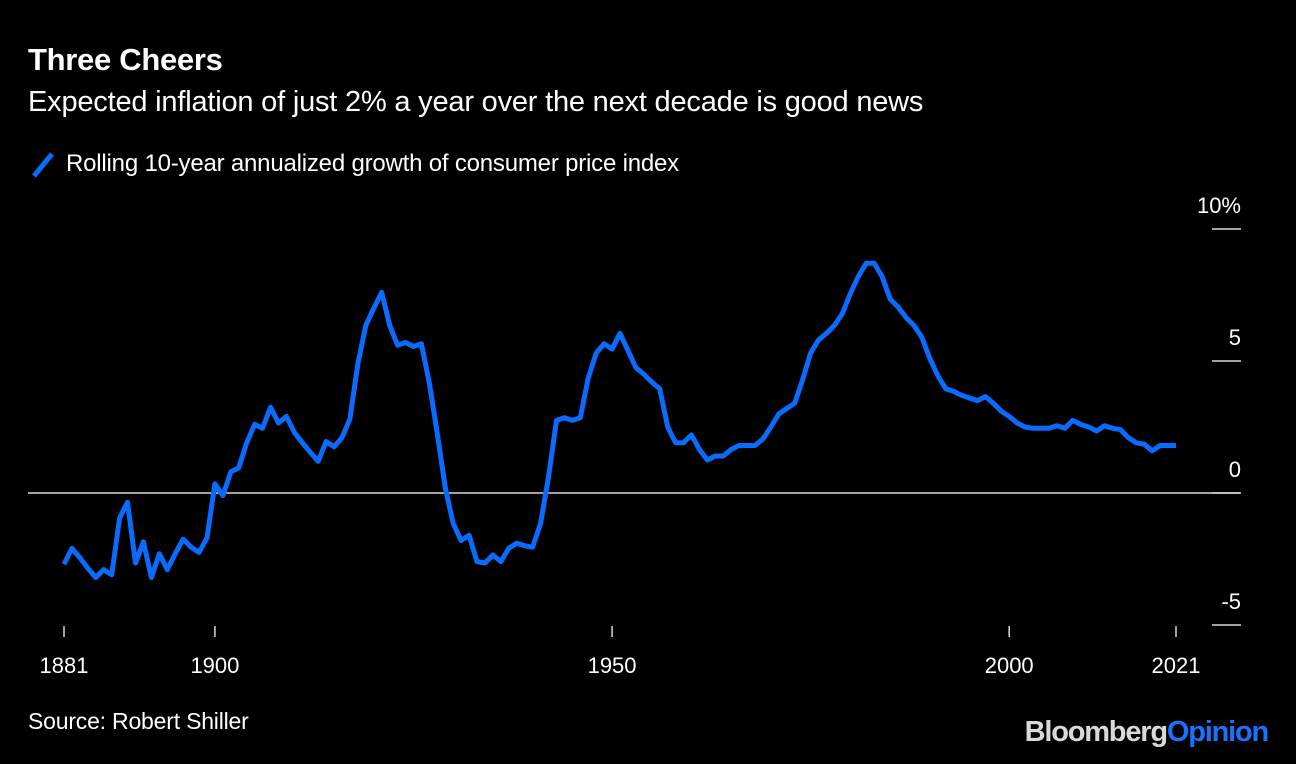 The image size is (1296, 764). Describe the element at coordinates (612, 665) in the screenshot. I see `x-tick-label: 1950` at that location.